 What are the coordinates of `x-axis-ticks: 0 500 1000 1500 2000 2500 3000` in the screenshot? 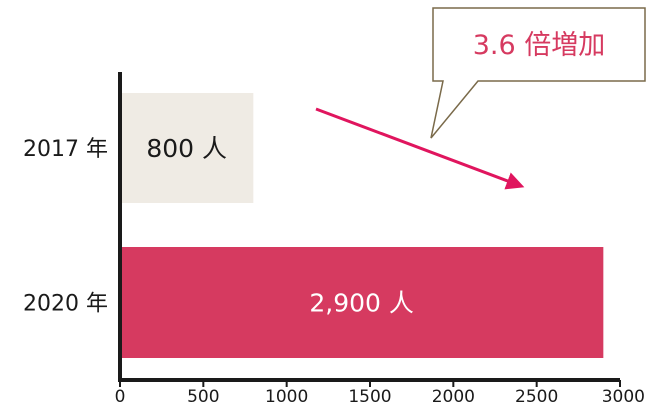 It's located at (380, 393).